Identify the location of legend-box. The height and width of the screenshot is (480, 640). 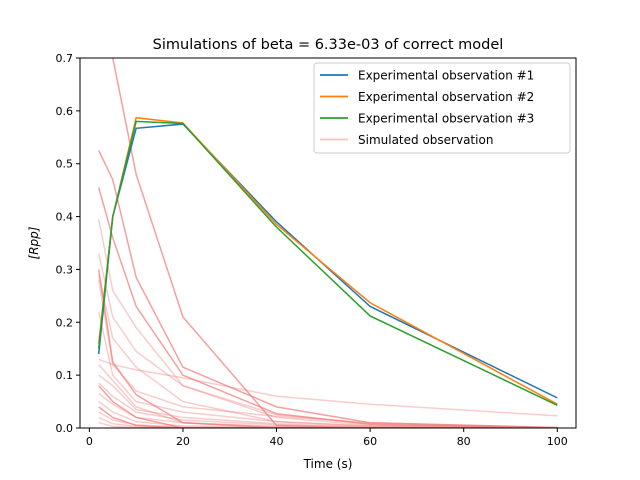
(442, 108).